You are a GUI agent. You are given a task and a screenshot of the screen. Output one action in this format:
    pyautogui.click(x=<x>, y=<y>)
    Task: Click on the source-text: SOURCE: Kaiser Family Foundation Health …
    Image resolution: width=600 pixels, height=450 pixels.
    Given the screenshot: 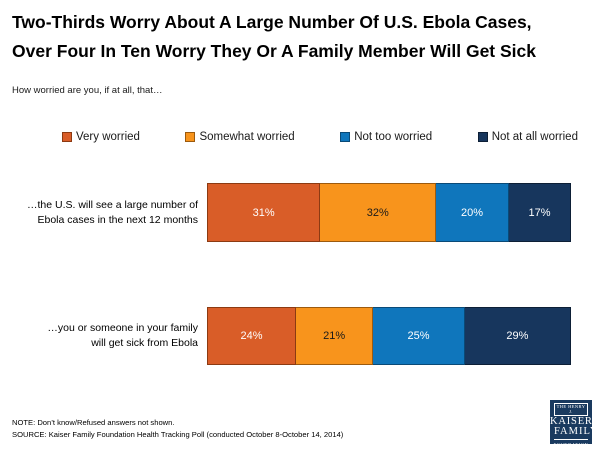 What is the action you would take?
    pyautogui.click(x=178, y=434)
    